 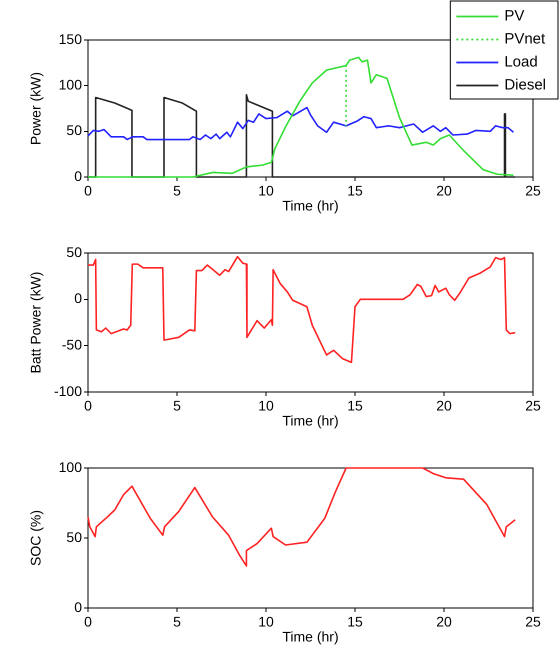 What do you see at coordinates (35, 323) in the screenshot?
I see `y-axis-title: Batt Power (kW)` at bounding box center [35, 323].